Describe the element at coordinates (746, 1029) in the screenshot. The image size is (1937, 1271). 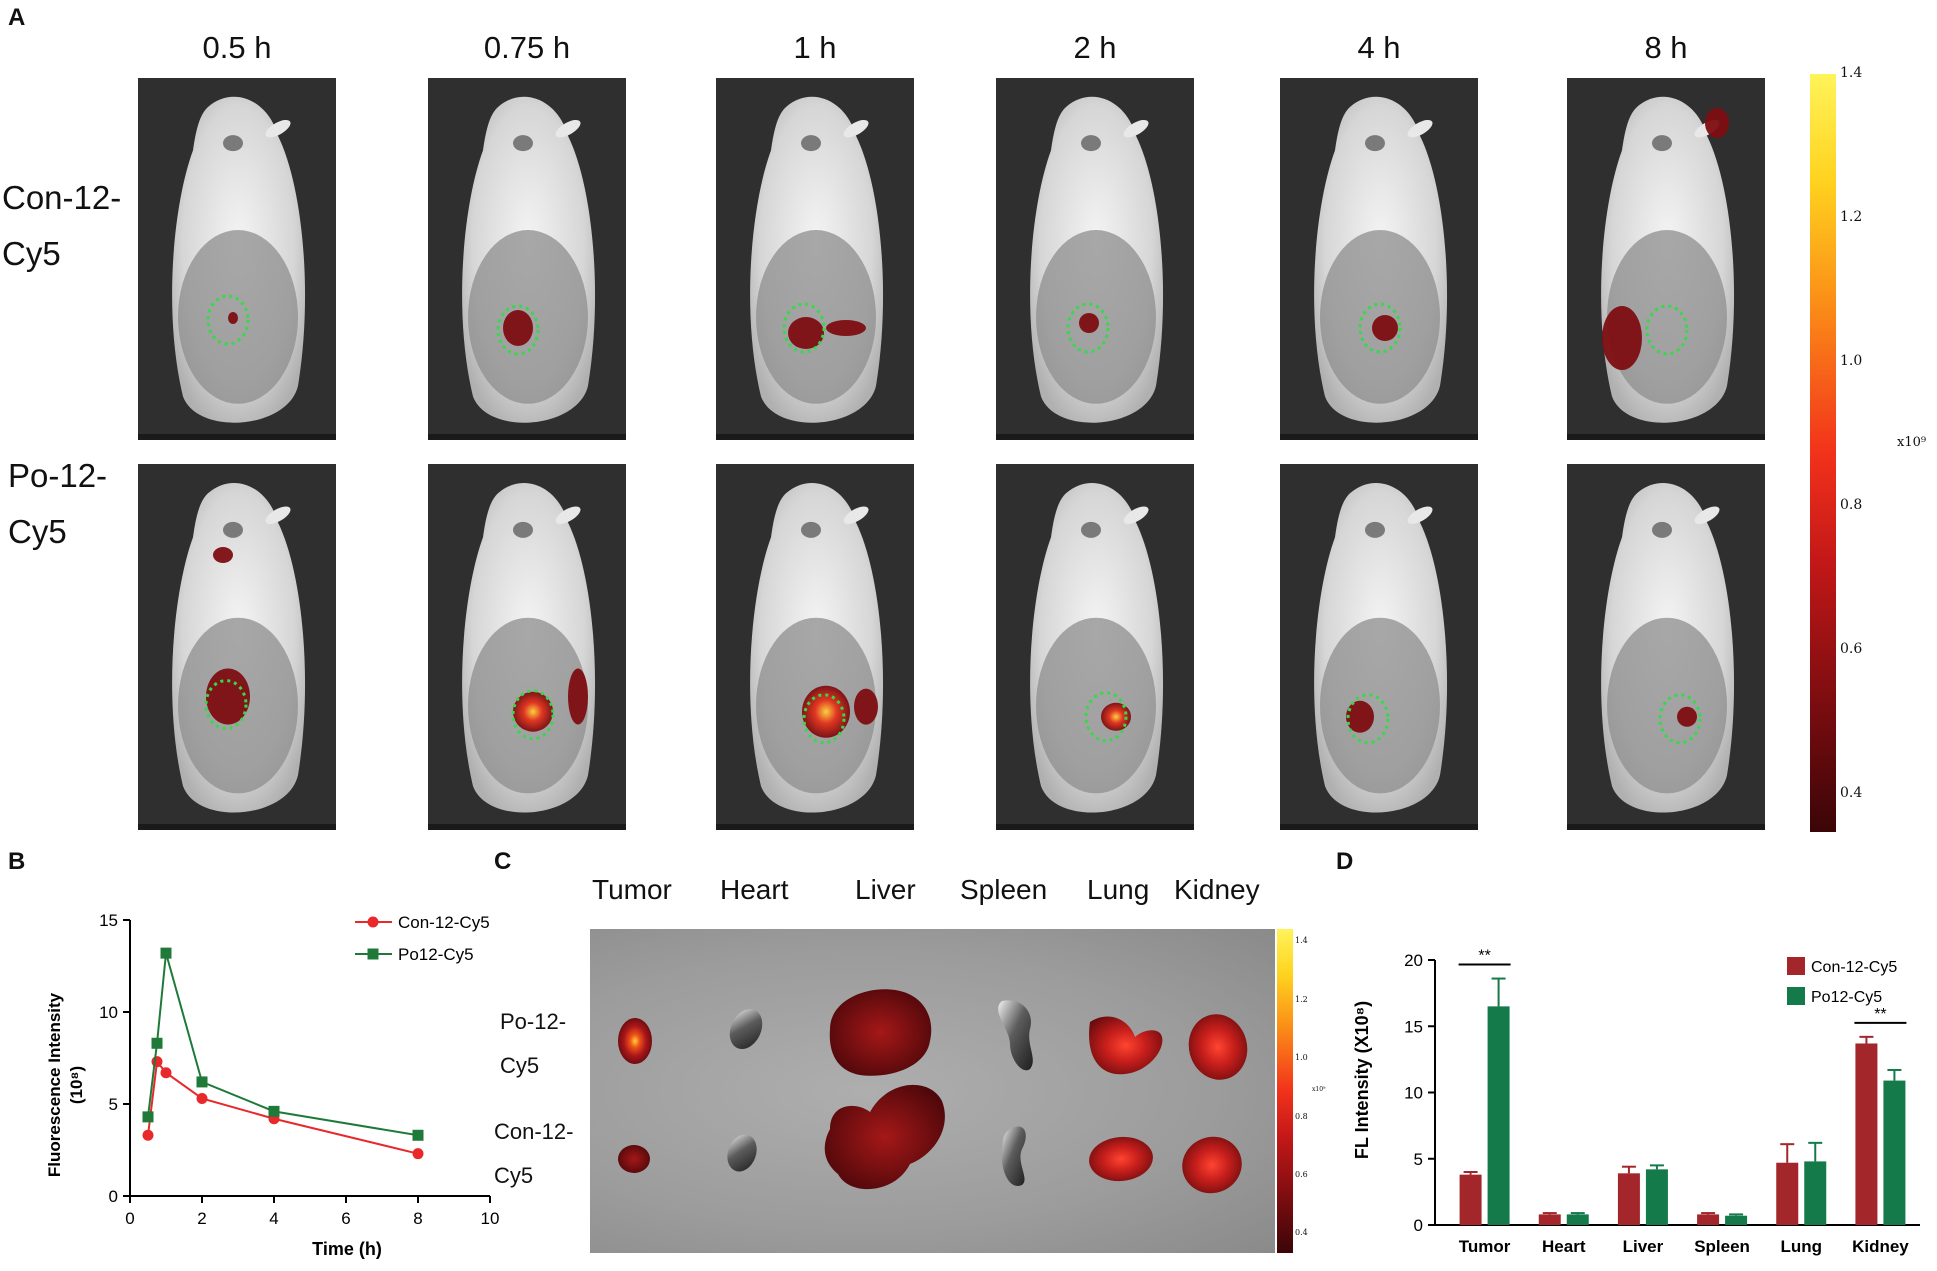
I see `organ-heart-po` at that location.